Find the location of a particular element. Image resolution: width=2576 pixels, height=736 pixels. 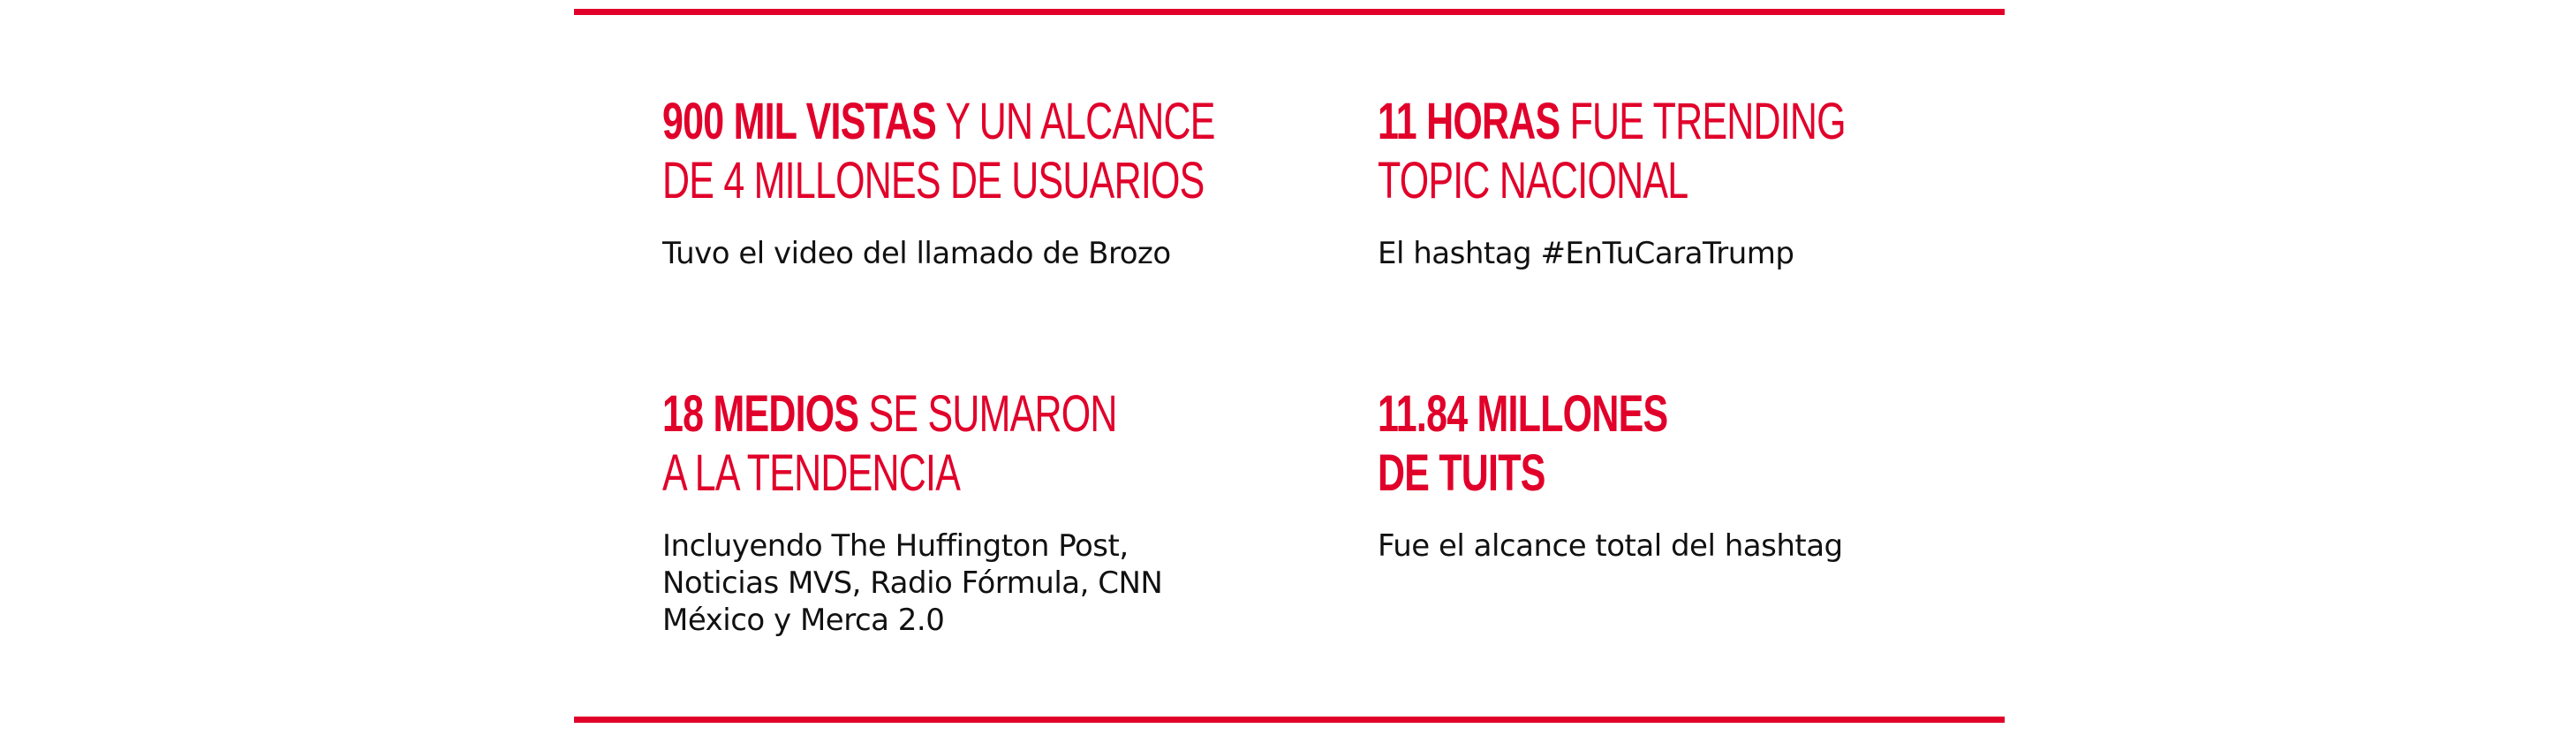

bottom-divider is located at coordinates (1290, 720).